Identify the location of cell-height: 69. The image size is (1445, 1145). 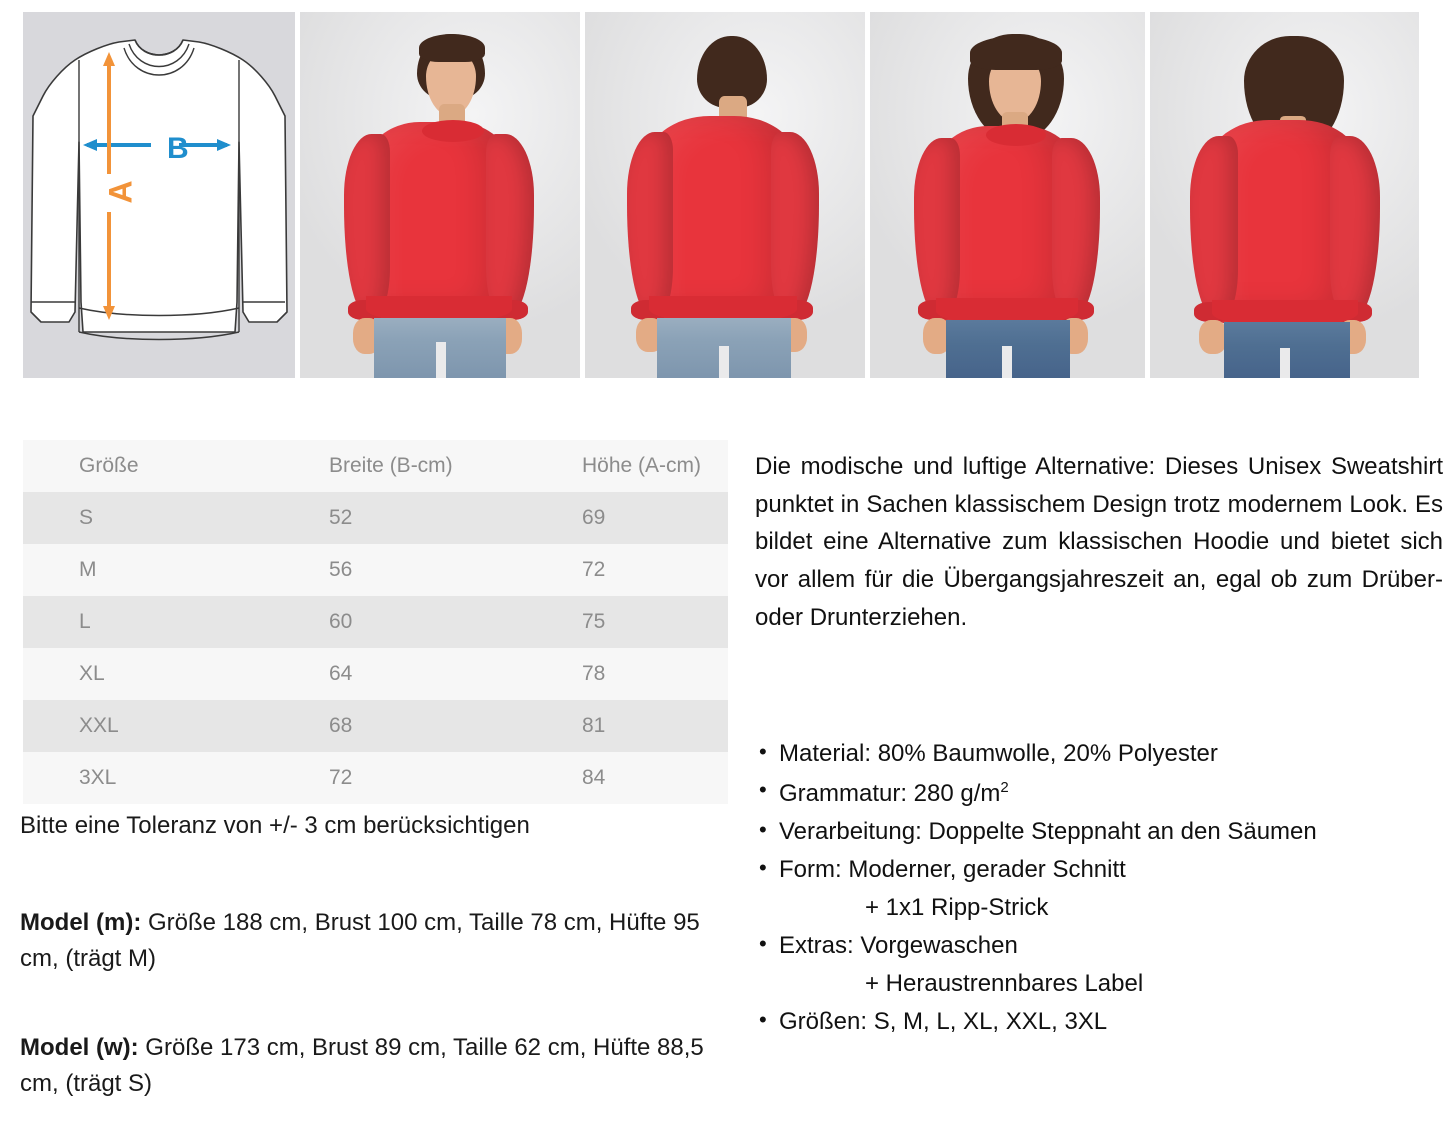
(594, 517).